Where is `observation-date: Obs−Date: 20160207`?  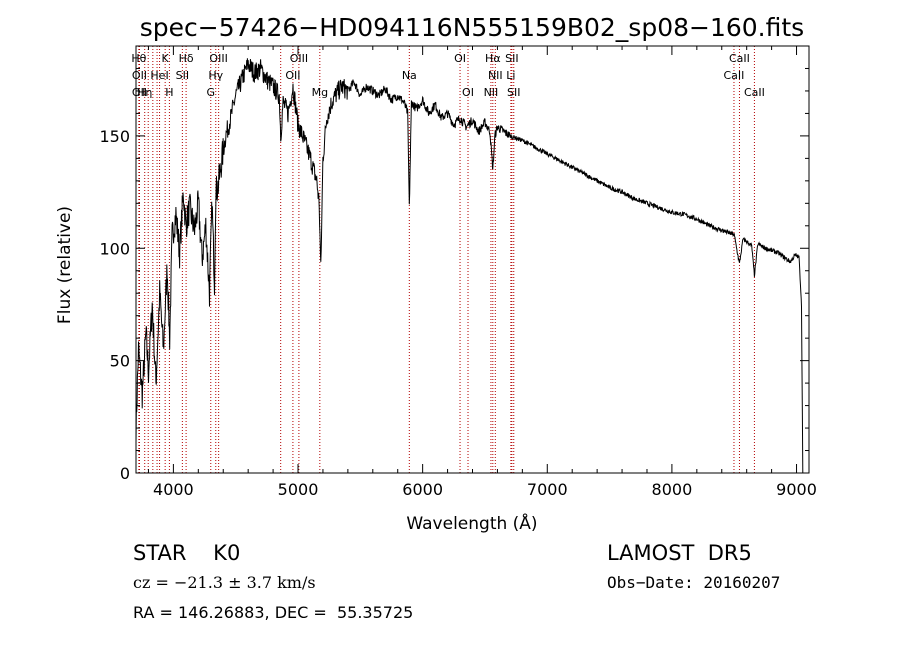 observation-date: Obs−Date: 20160207 is located at coordinates (694, 582).